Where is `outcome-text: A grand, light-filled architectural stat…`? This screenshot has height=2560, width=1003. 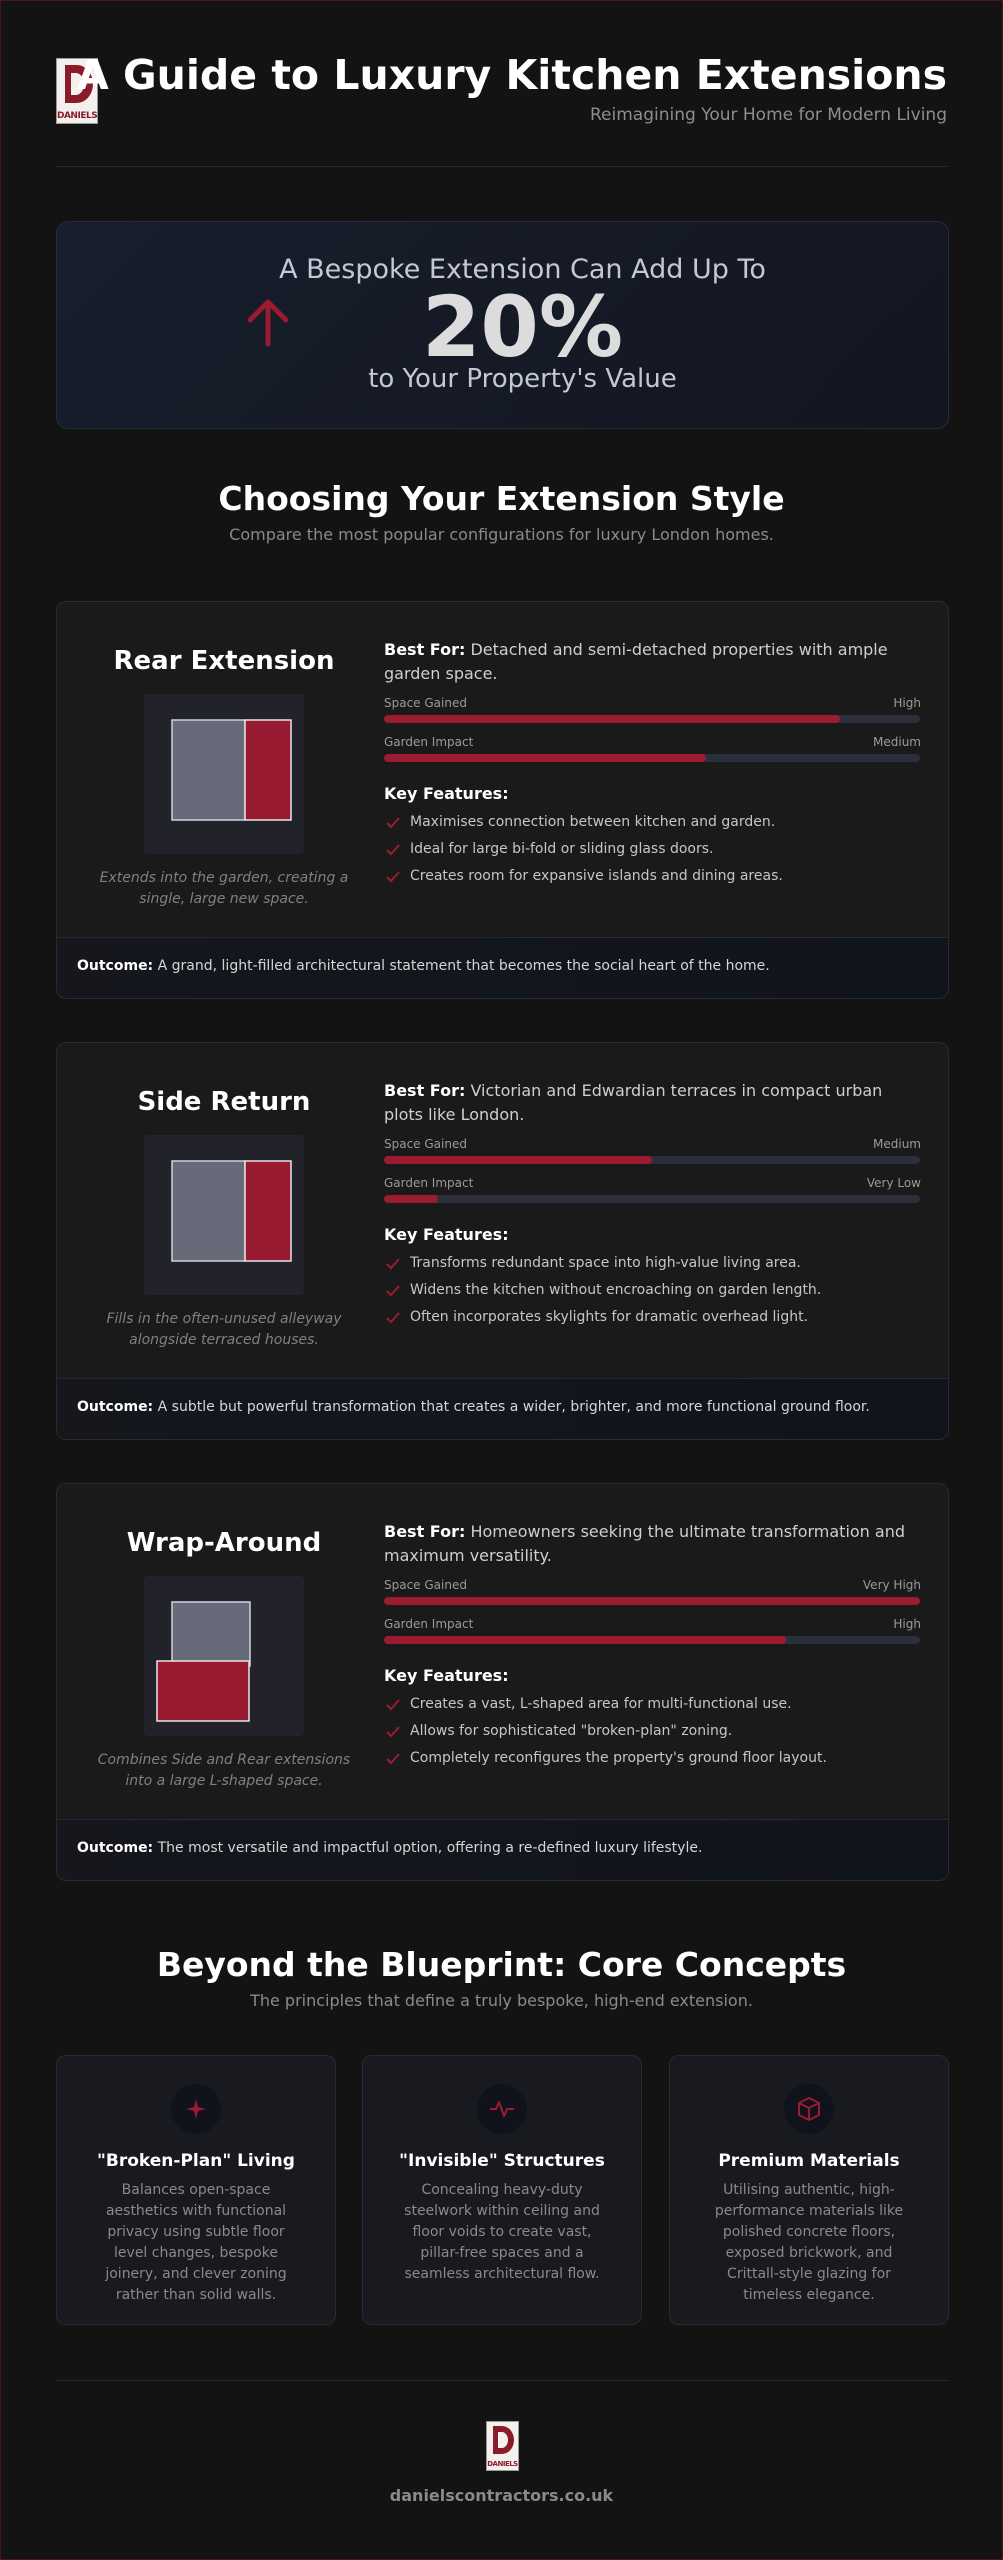 outcome-text: A grand, light-filled architectural stat… is located at coordinates (463, 966).